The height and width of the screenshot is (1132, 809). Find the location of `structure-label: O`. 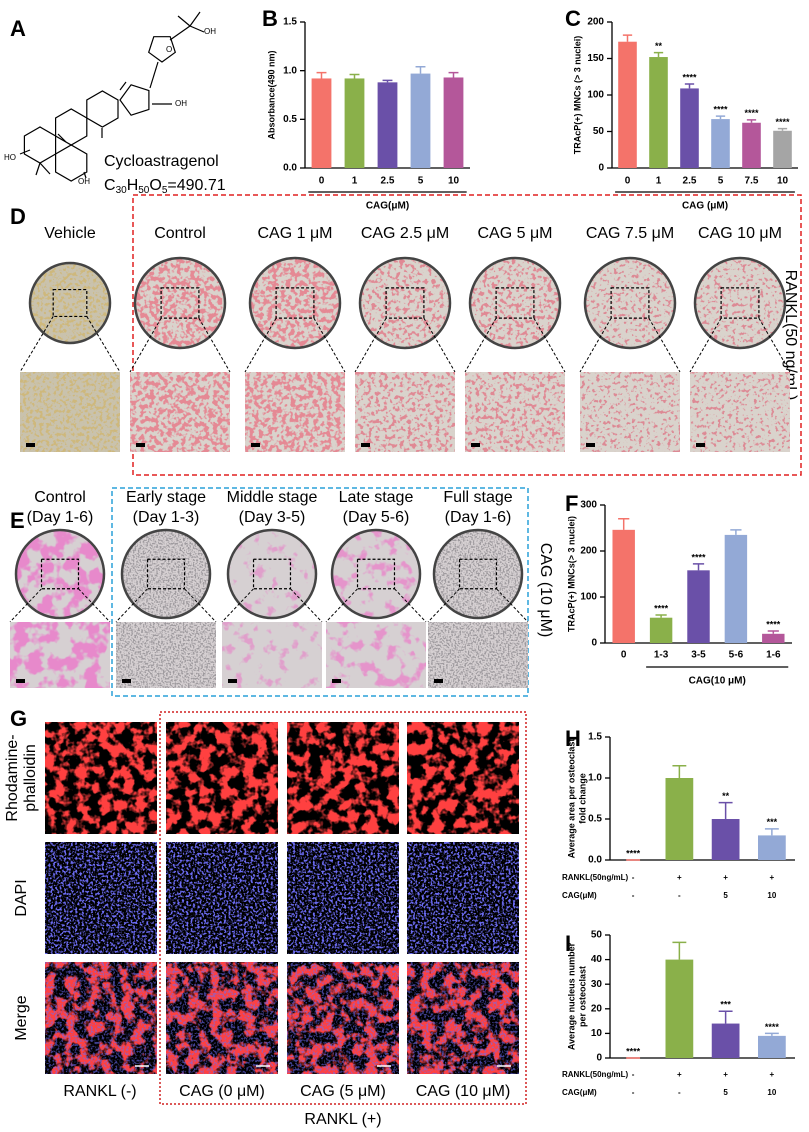

structure-label: O is located at coordinates (169, 49).